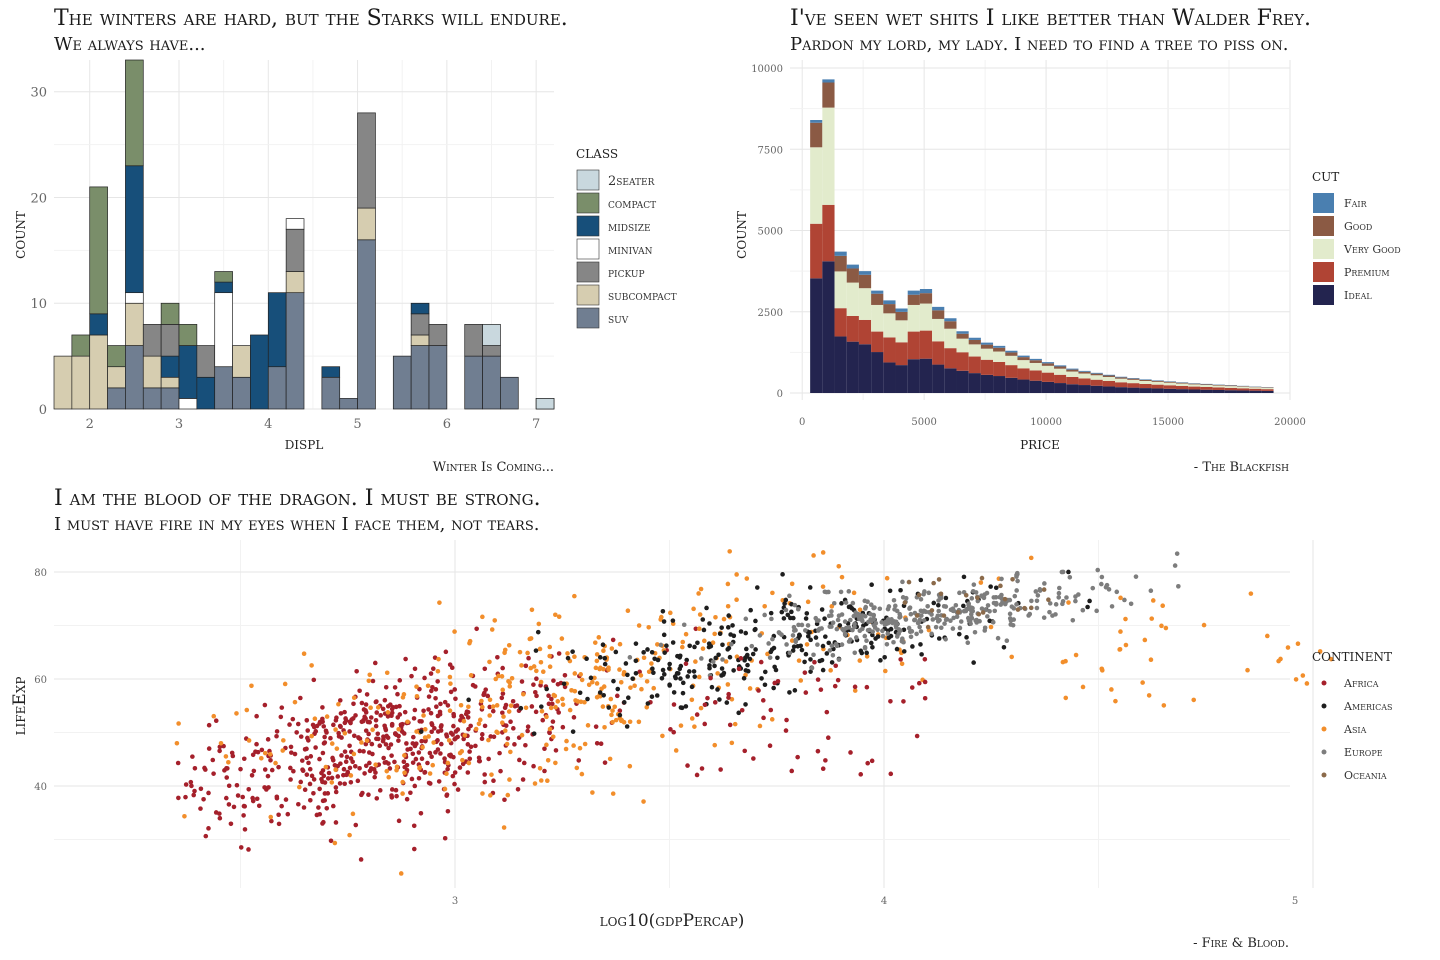 The height and width of the screenshot is (960, 1440). Describe the element at coordinates (588, 249) in the screenshot. I see `chart1-legend-key` at that location.